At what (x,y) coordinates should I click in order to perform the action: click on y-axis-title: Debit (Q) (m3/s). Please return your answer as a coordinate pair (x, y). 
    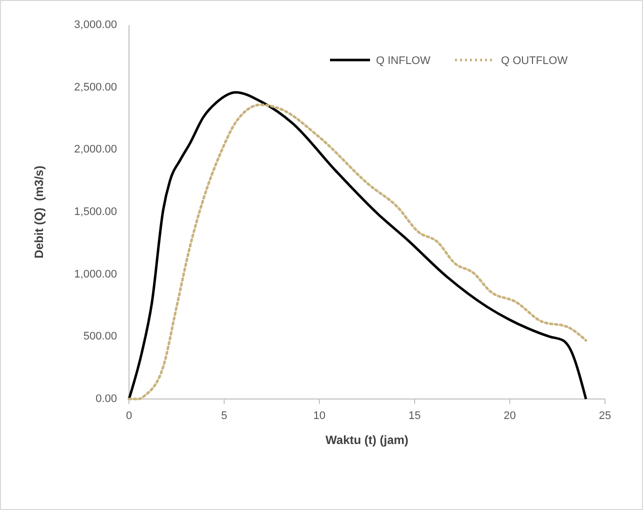
    Looking at the image, I should click on (39, 212).